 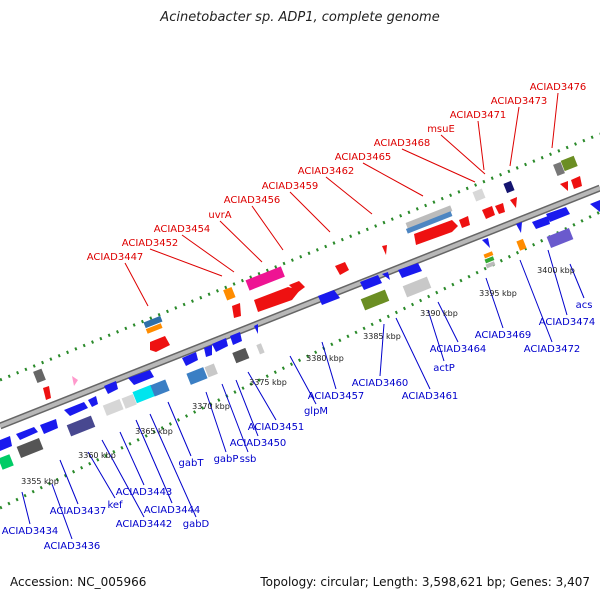 I want to click on gene-label-bottom: ACIAD3444, so click(x=172, y=510).